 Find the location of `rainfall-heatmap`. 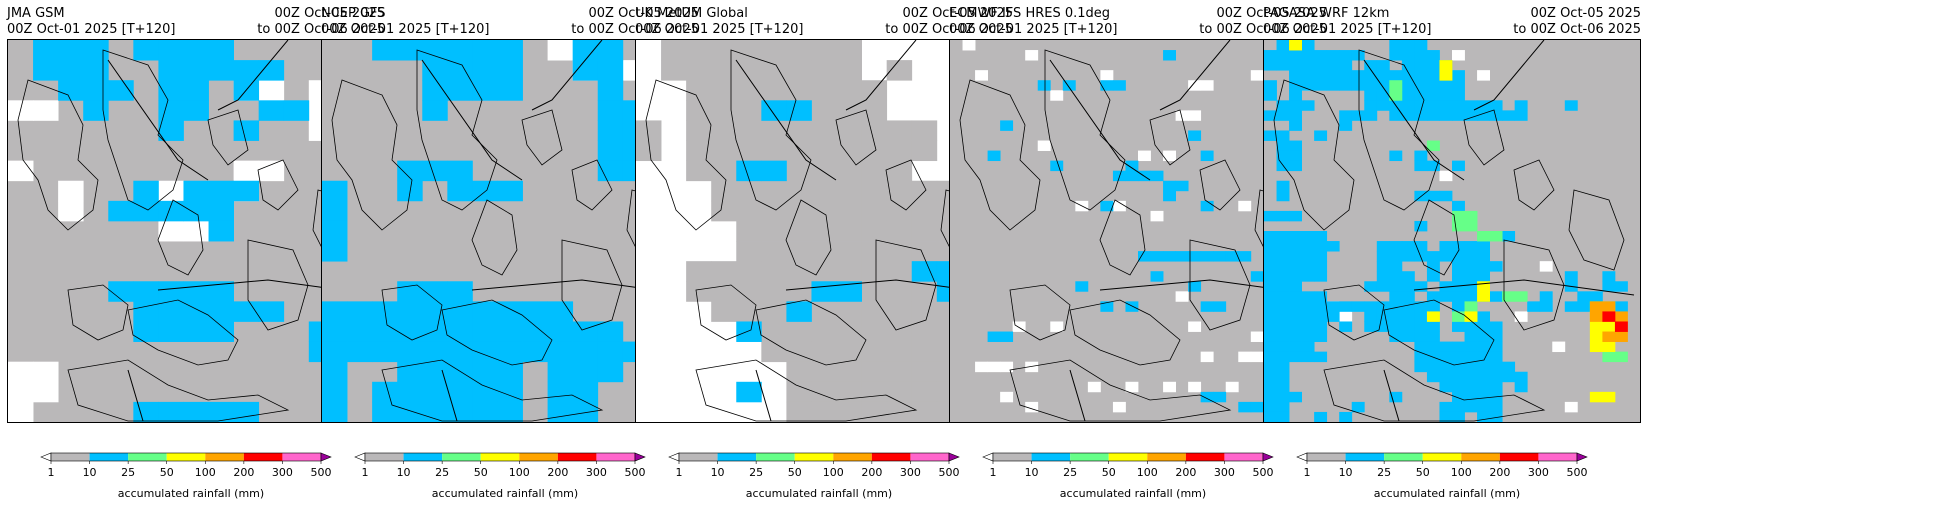

rainfall-heatmap is located at coordinates (1452, 231).